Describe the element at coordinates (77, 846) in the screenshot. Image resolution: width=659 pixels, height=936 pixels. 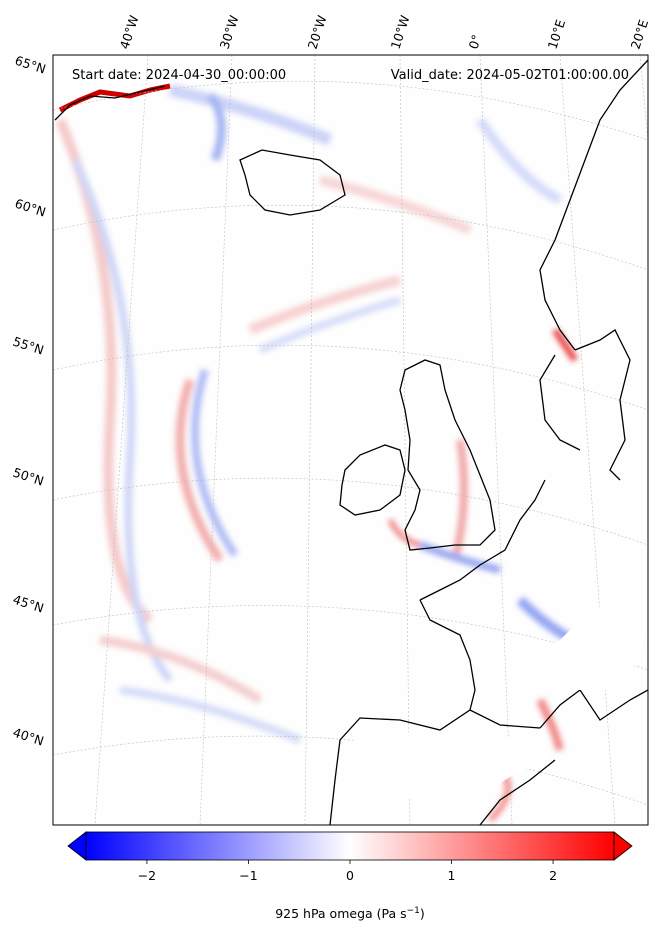
I see `colorbar-extend-low` at that location.